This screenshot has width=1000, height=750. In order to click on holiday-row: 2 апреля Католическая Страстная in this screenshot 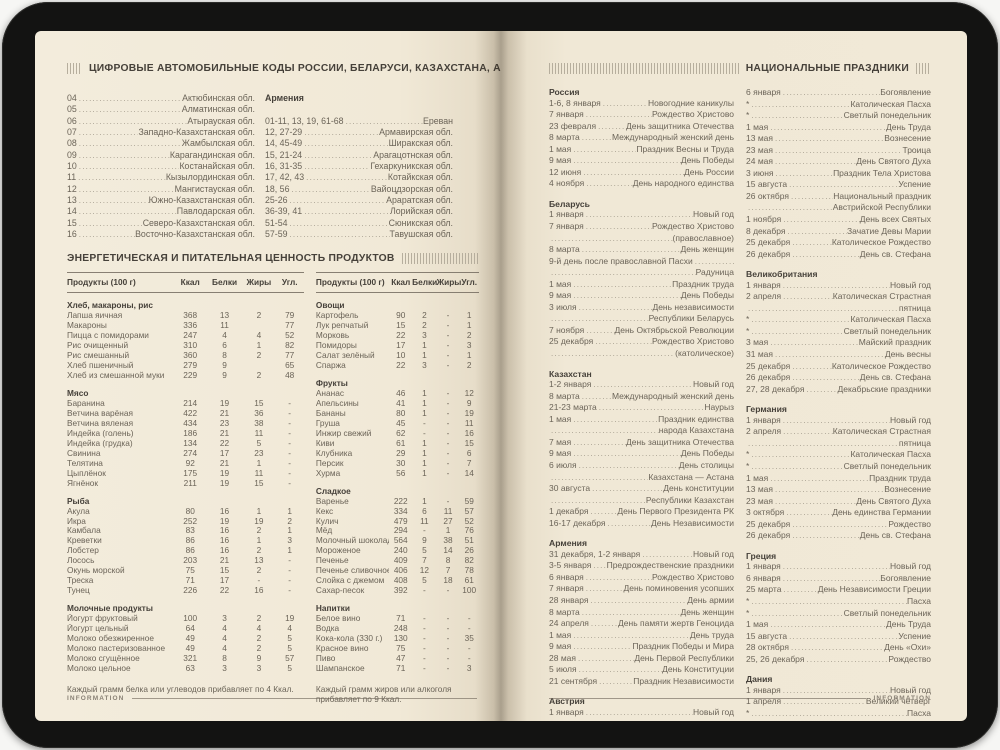, I will do `click(838, 432)`.